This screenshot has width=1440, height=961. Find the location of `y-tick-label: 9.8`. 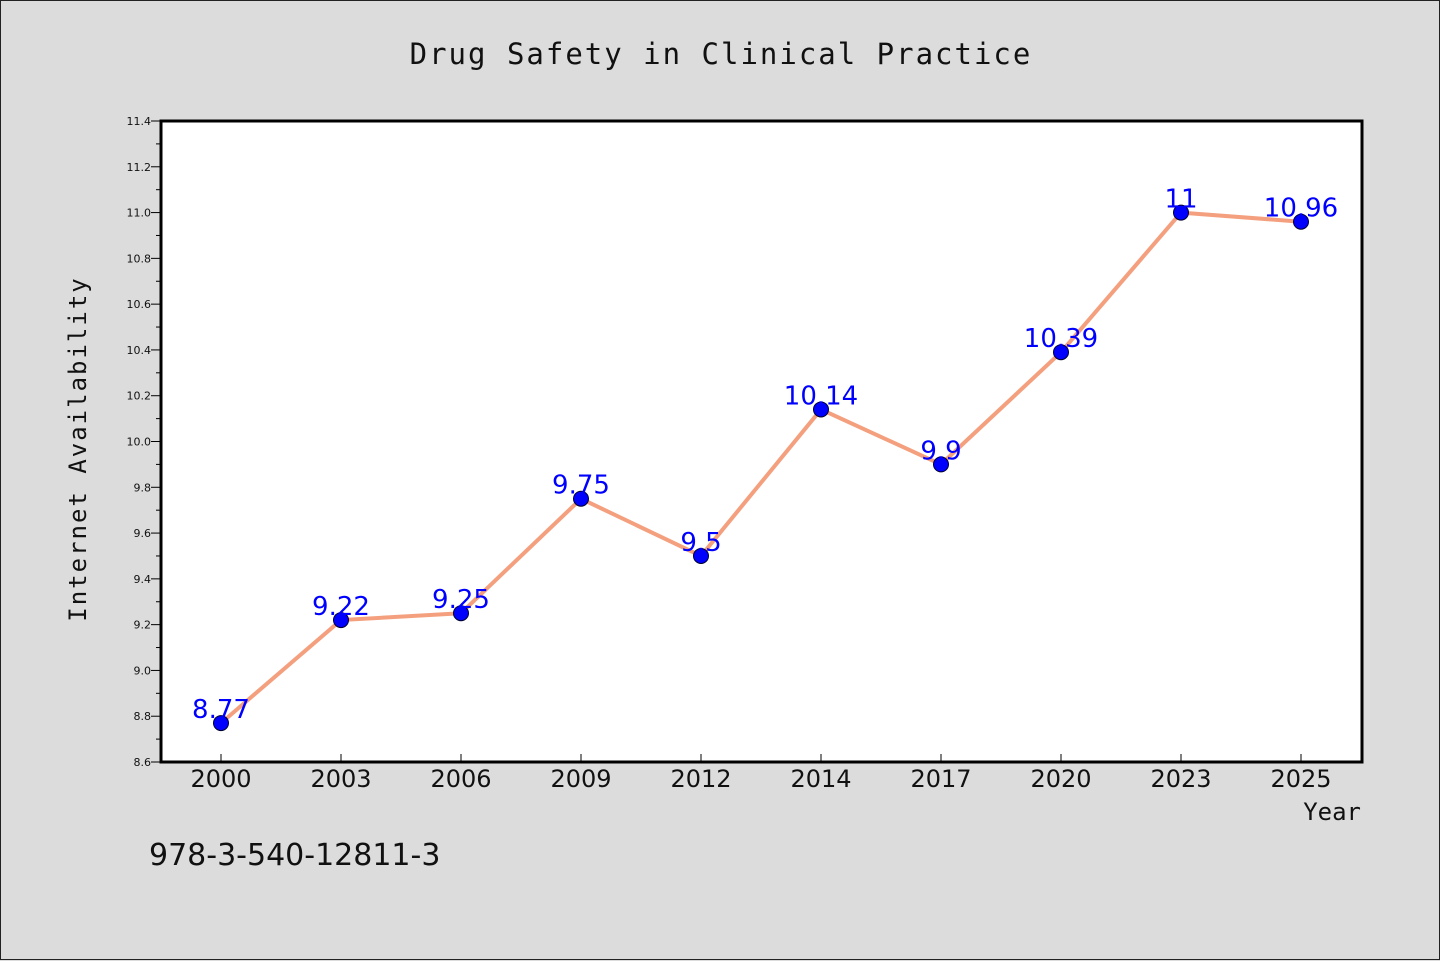

y-tick-label: 9.8 is located at coordinates (143, 487).